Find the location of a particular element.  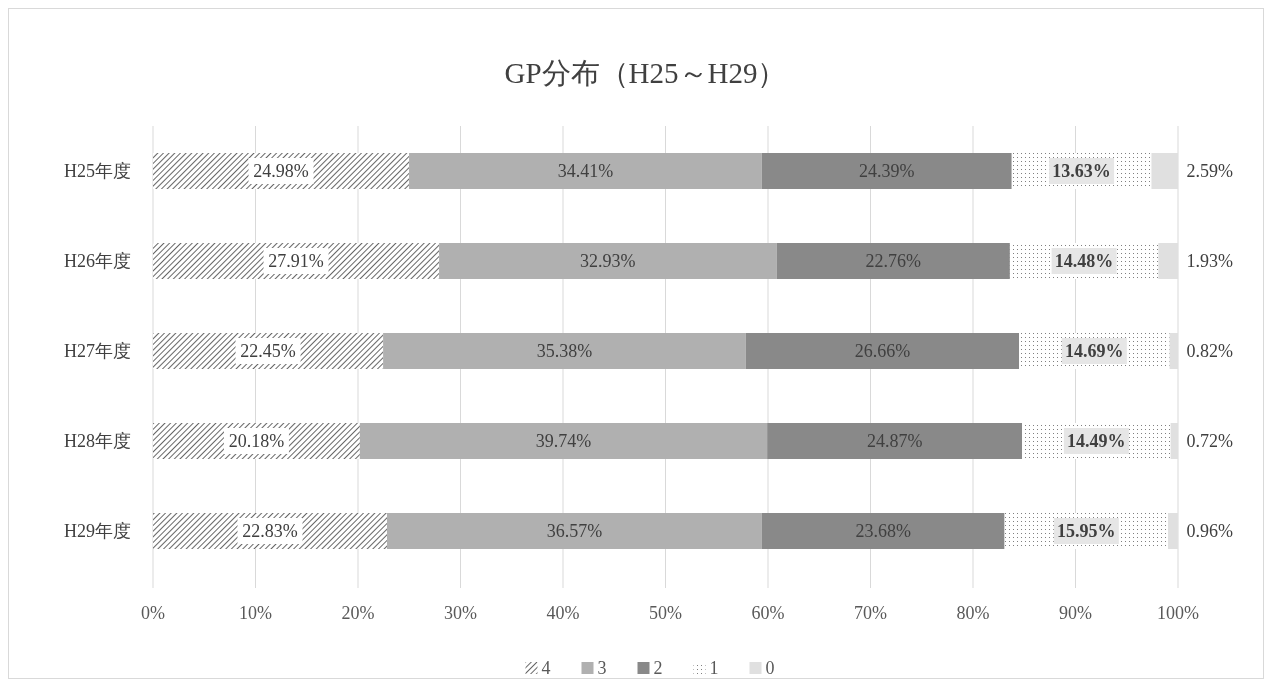

legend-label: 2 is located at coordinates (658, 668).